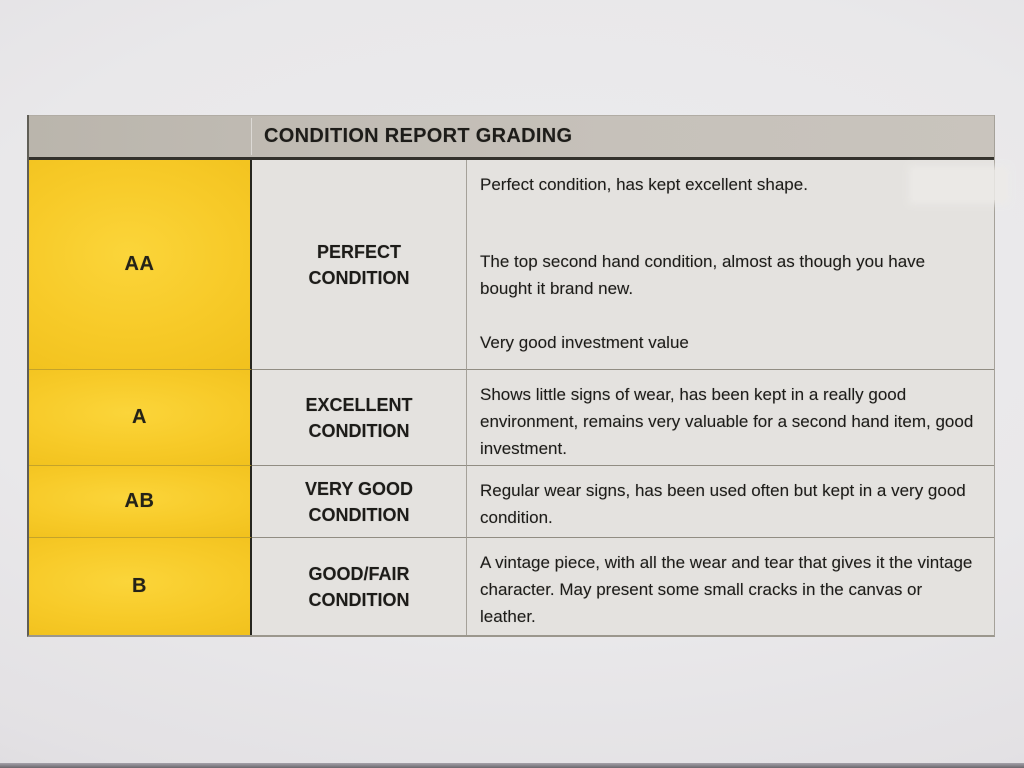  I want to click on grade-cell: AA, so click(140, 264).